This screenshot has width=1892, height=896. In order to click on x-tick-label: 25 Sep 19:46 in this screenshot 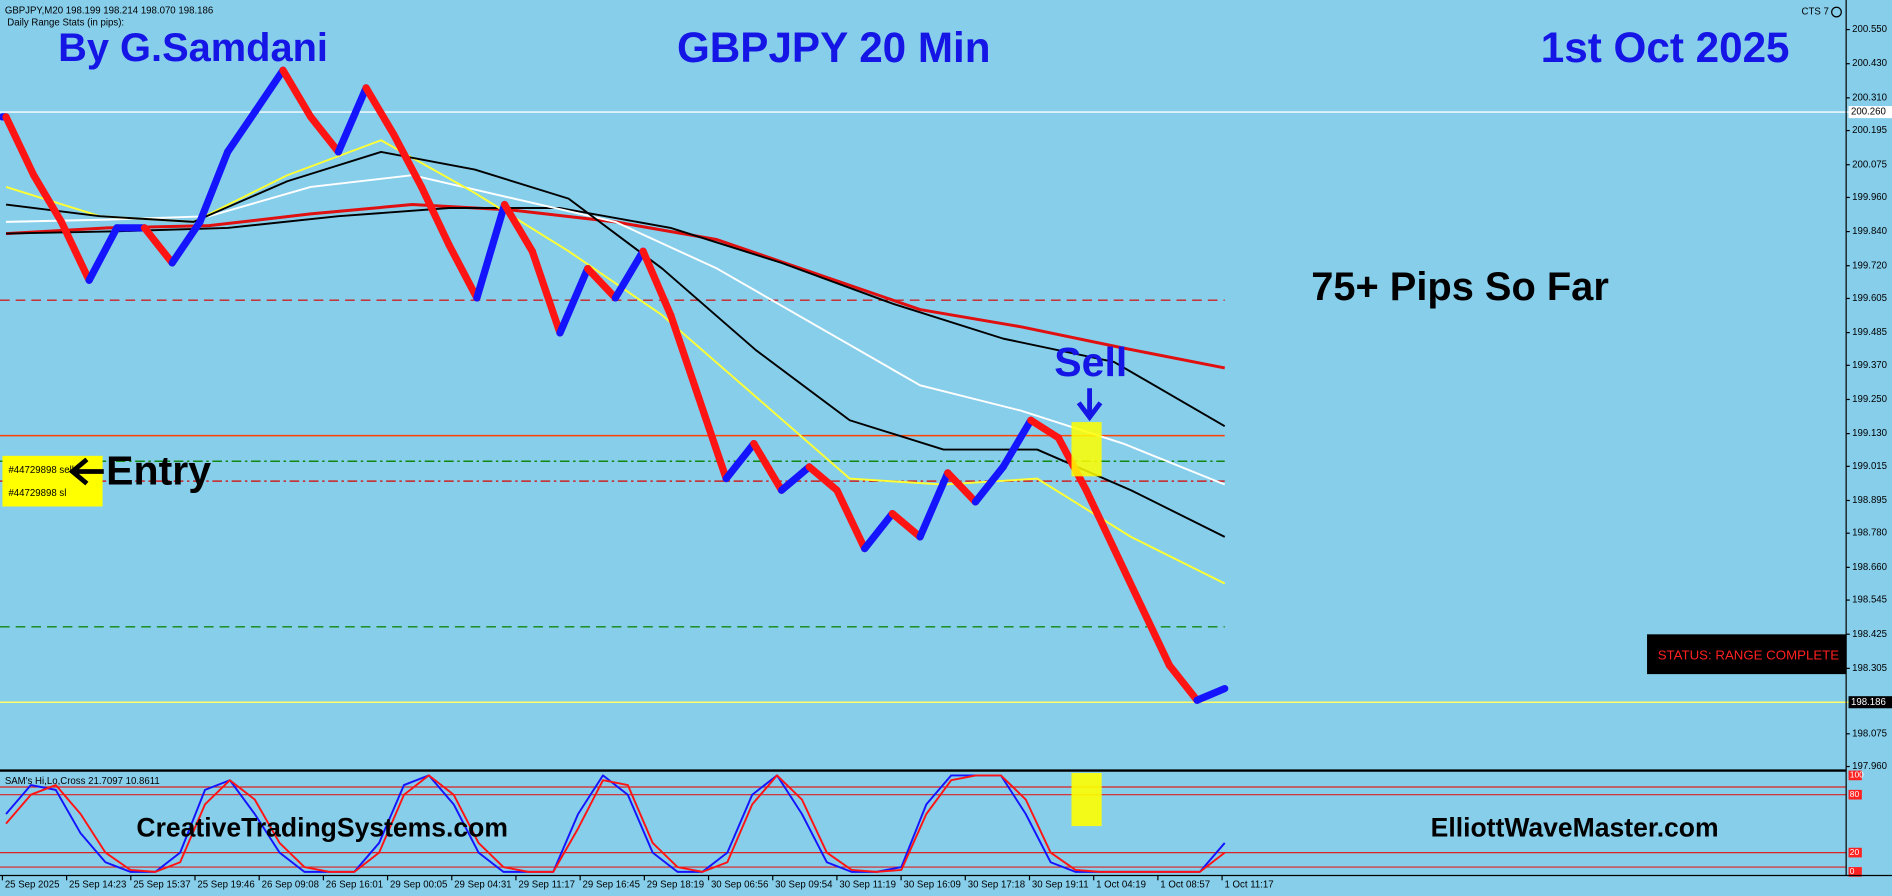, I will do `click(225, 885)`.